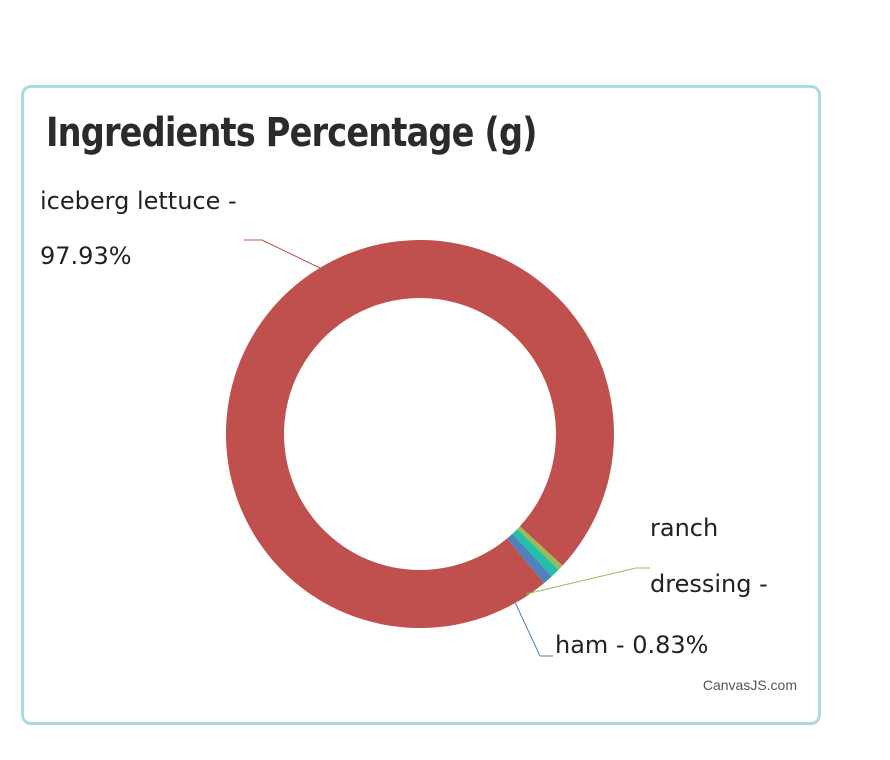  I want to click on slice-ham, so click(529, 558).